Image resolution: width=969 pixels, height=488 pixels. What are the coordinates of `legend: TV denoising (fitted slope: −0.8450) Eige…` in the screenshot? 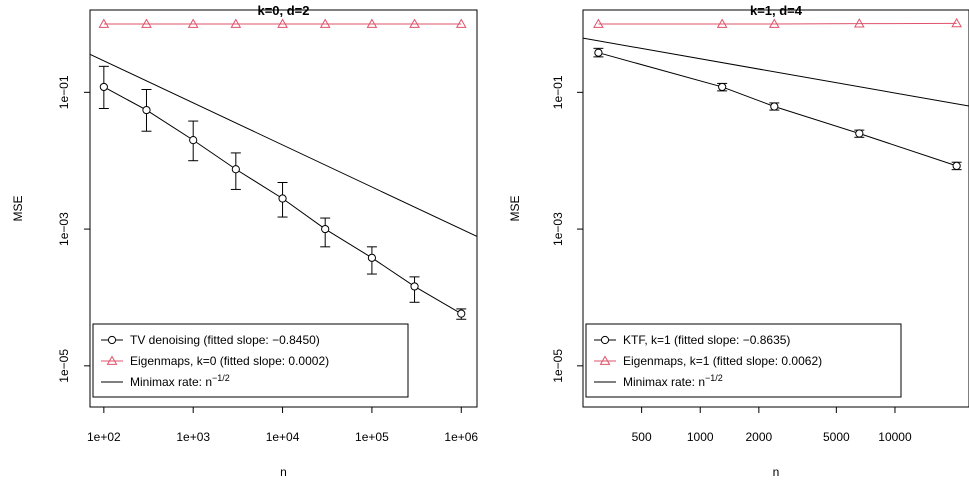 It's located at (250, 360).